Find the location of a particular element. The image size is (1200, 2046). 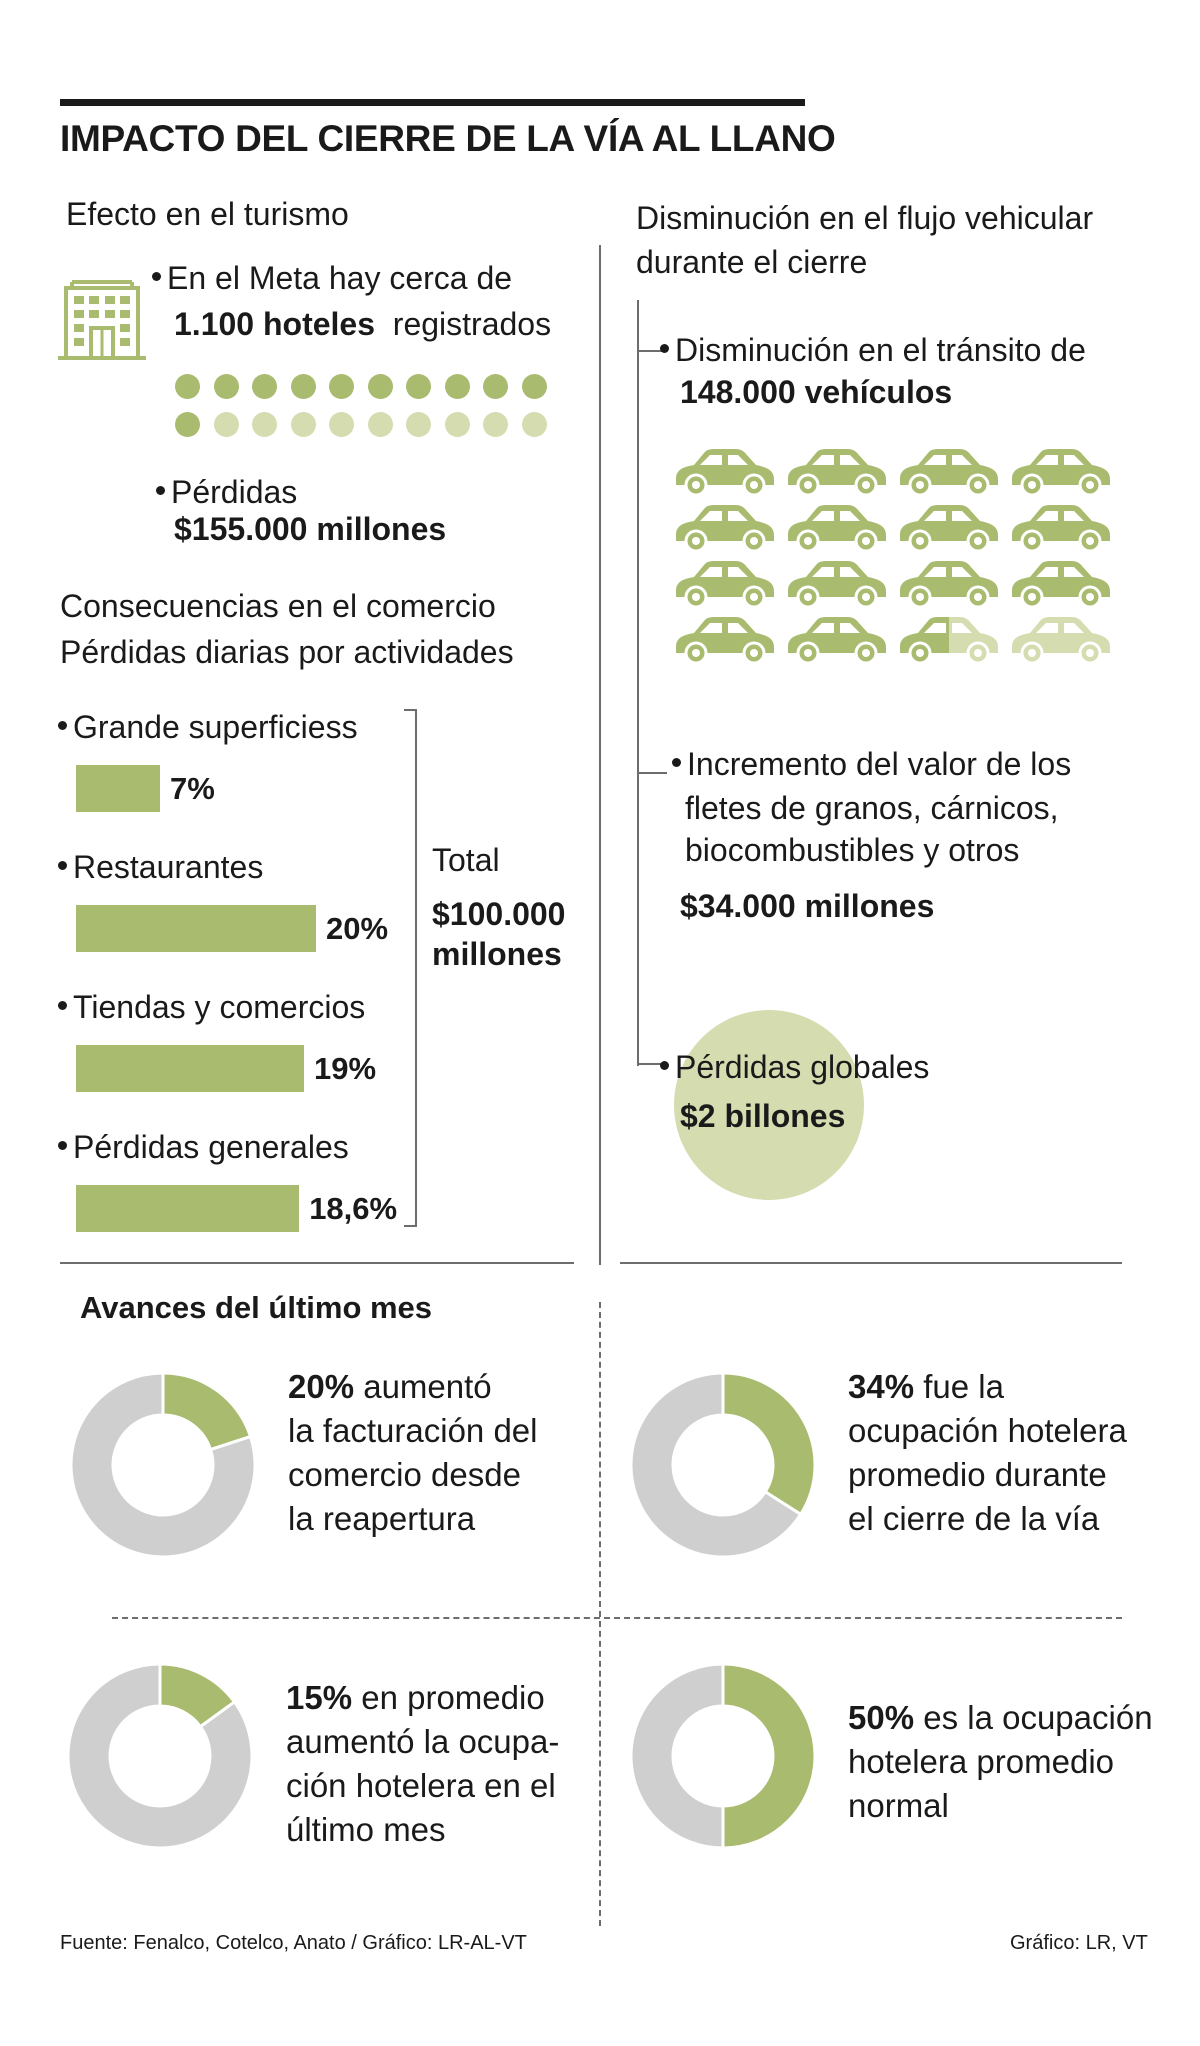

hotel-building-icon is located at coordinates (102, 320).